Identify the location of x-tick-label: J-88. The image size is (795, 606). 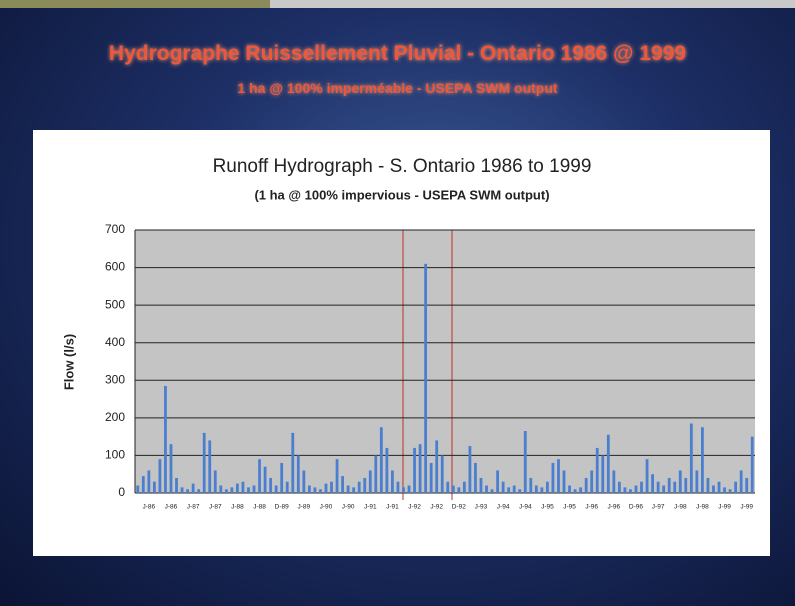
(237, 507).